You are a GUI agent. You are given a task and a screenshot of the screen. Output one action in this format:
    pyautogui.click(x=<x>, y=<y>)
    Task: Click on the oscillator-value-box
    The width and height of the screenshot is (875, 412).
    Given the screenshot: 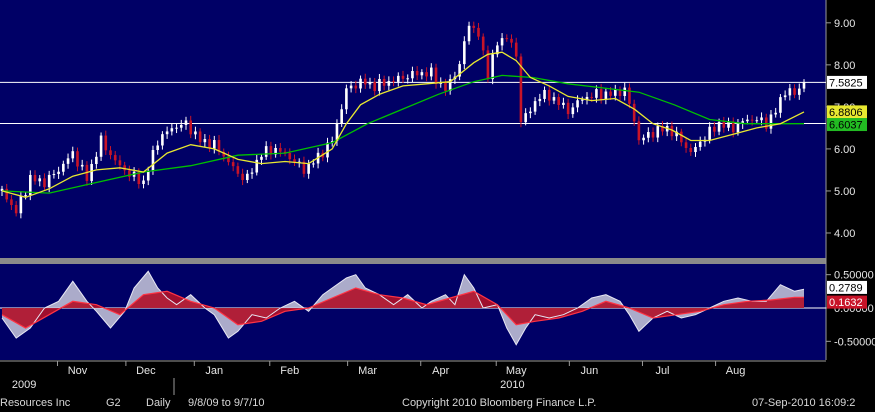 What is the action you would take?
    pyautogui.click(x=847, y=287)
    